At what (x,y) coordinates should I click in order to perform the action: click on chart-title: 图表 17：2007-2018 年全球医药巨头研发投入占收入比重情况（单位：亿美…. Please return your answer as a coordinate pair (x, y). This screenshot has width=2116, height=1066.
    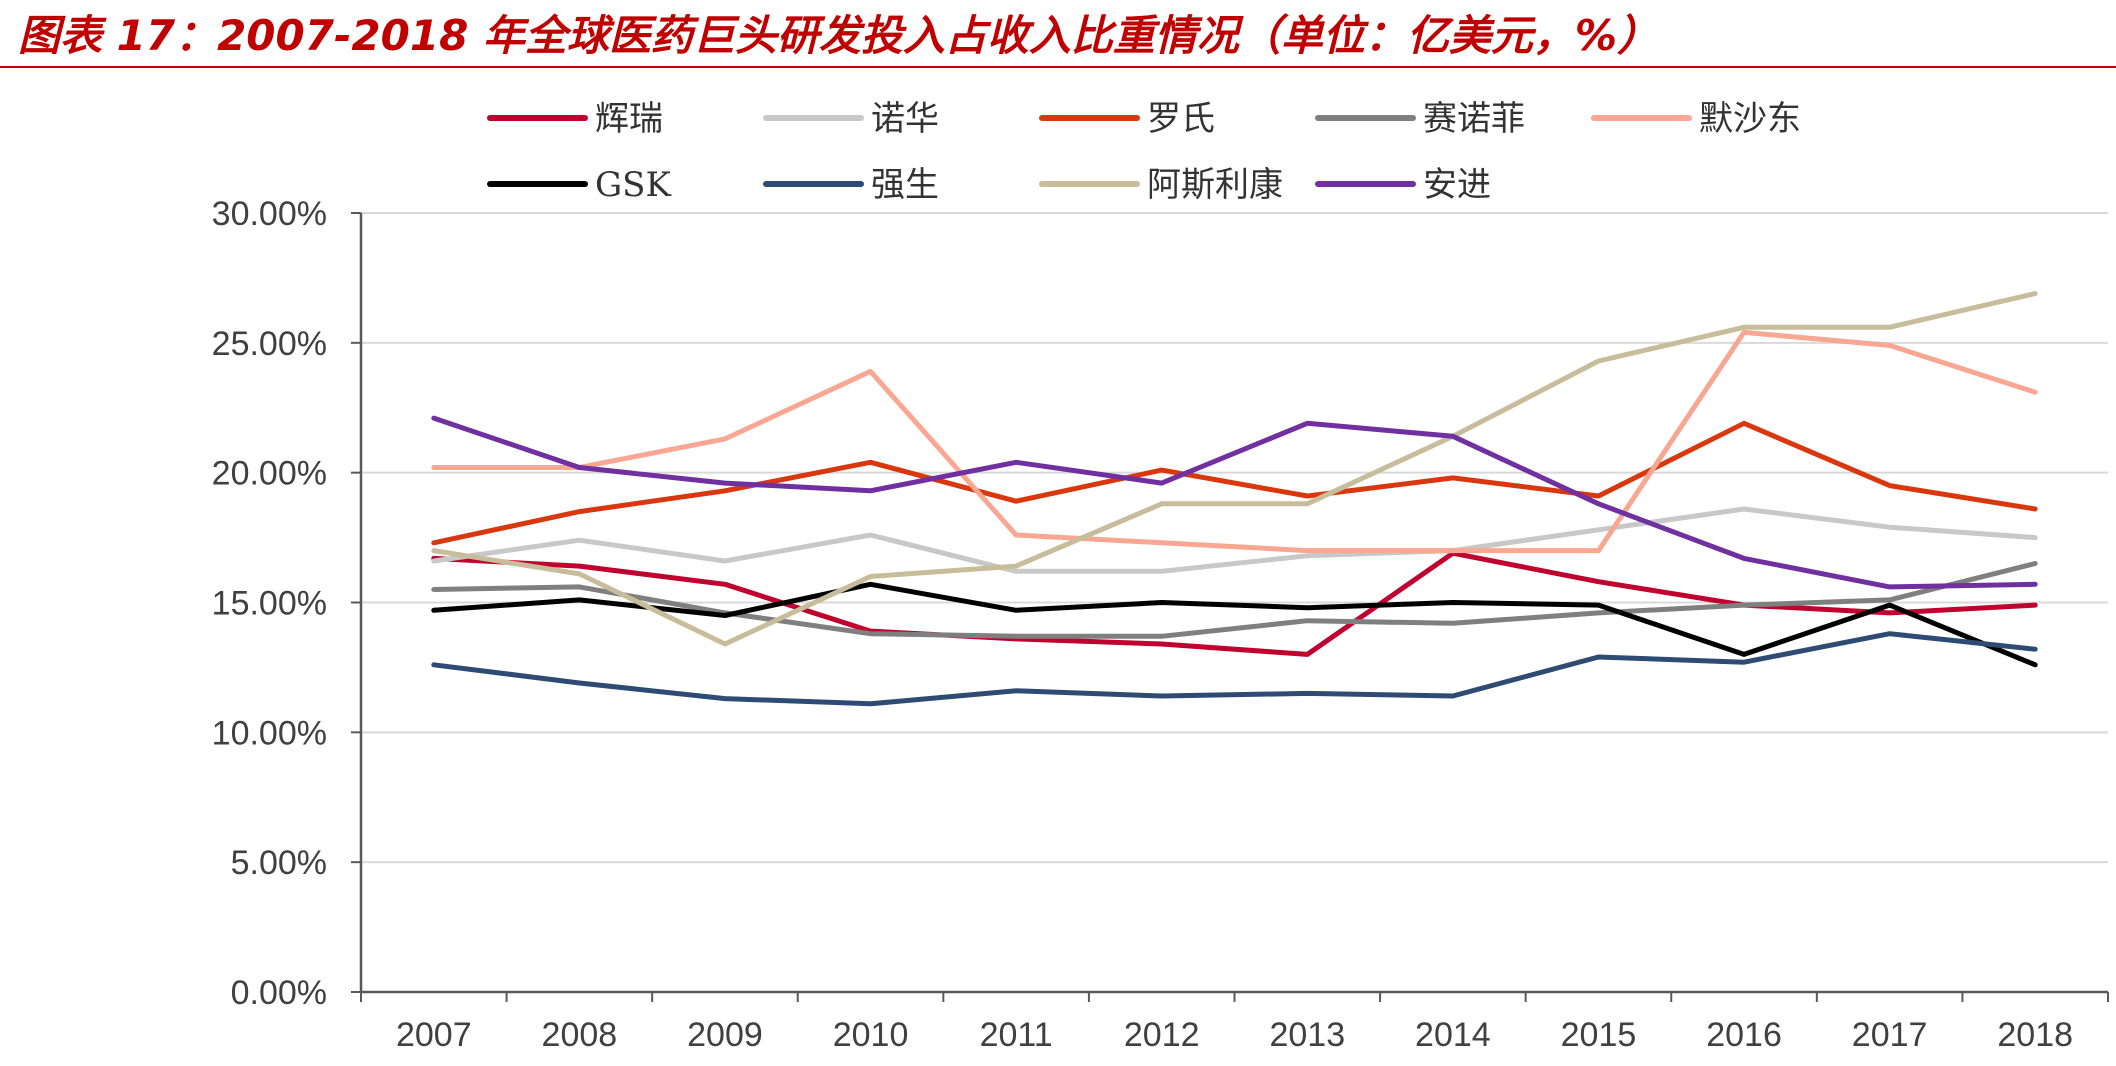
    Looking at the image, I should click on (838, 35).